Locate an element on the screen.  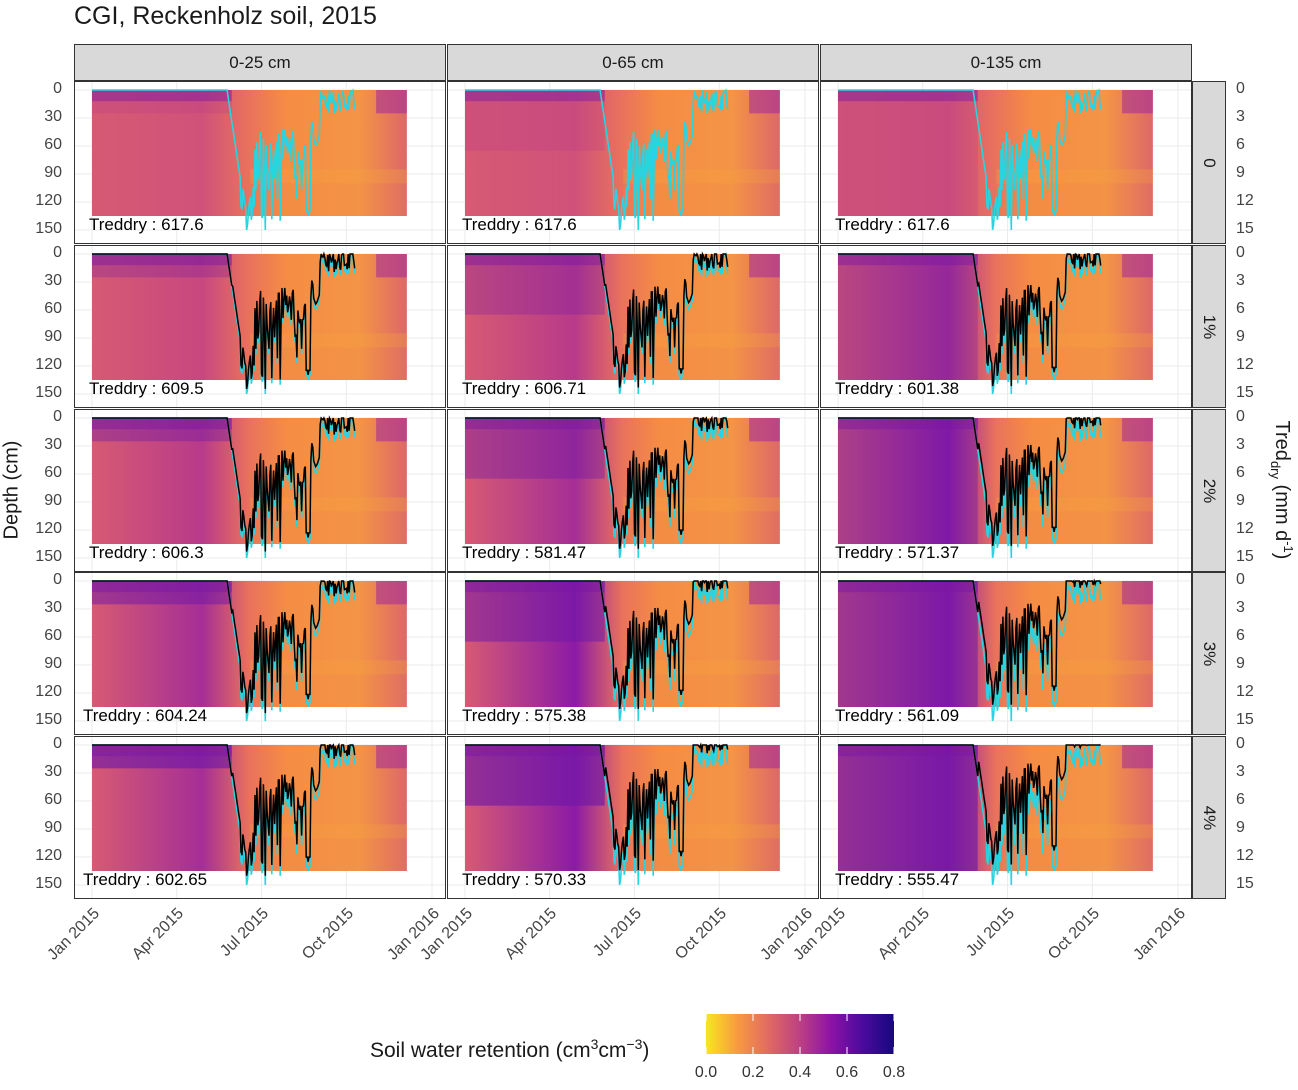
facet-plot: Treddry : 581.47 is located at coordinates (633, 490).